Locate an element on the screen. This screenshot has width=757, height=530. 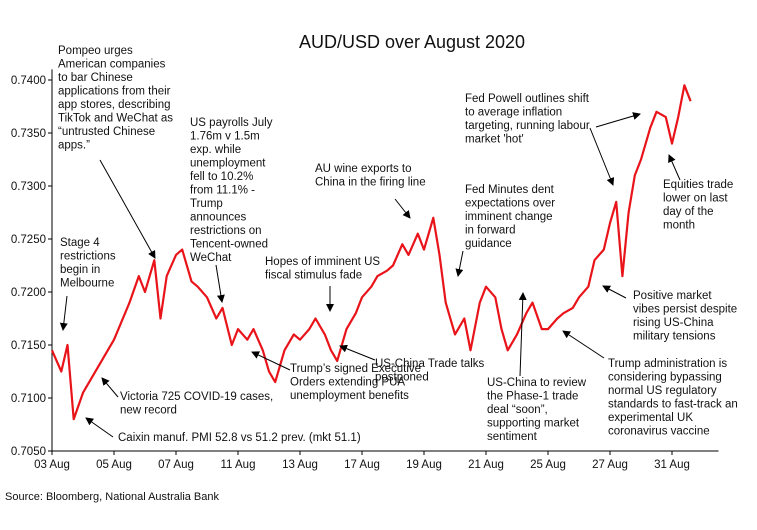
annotation-text: new record is located at coordinates (148, 411).